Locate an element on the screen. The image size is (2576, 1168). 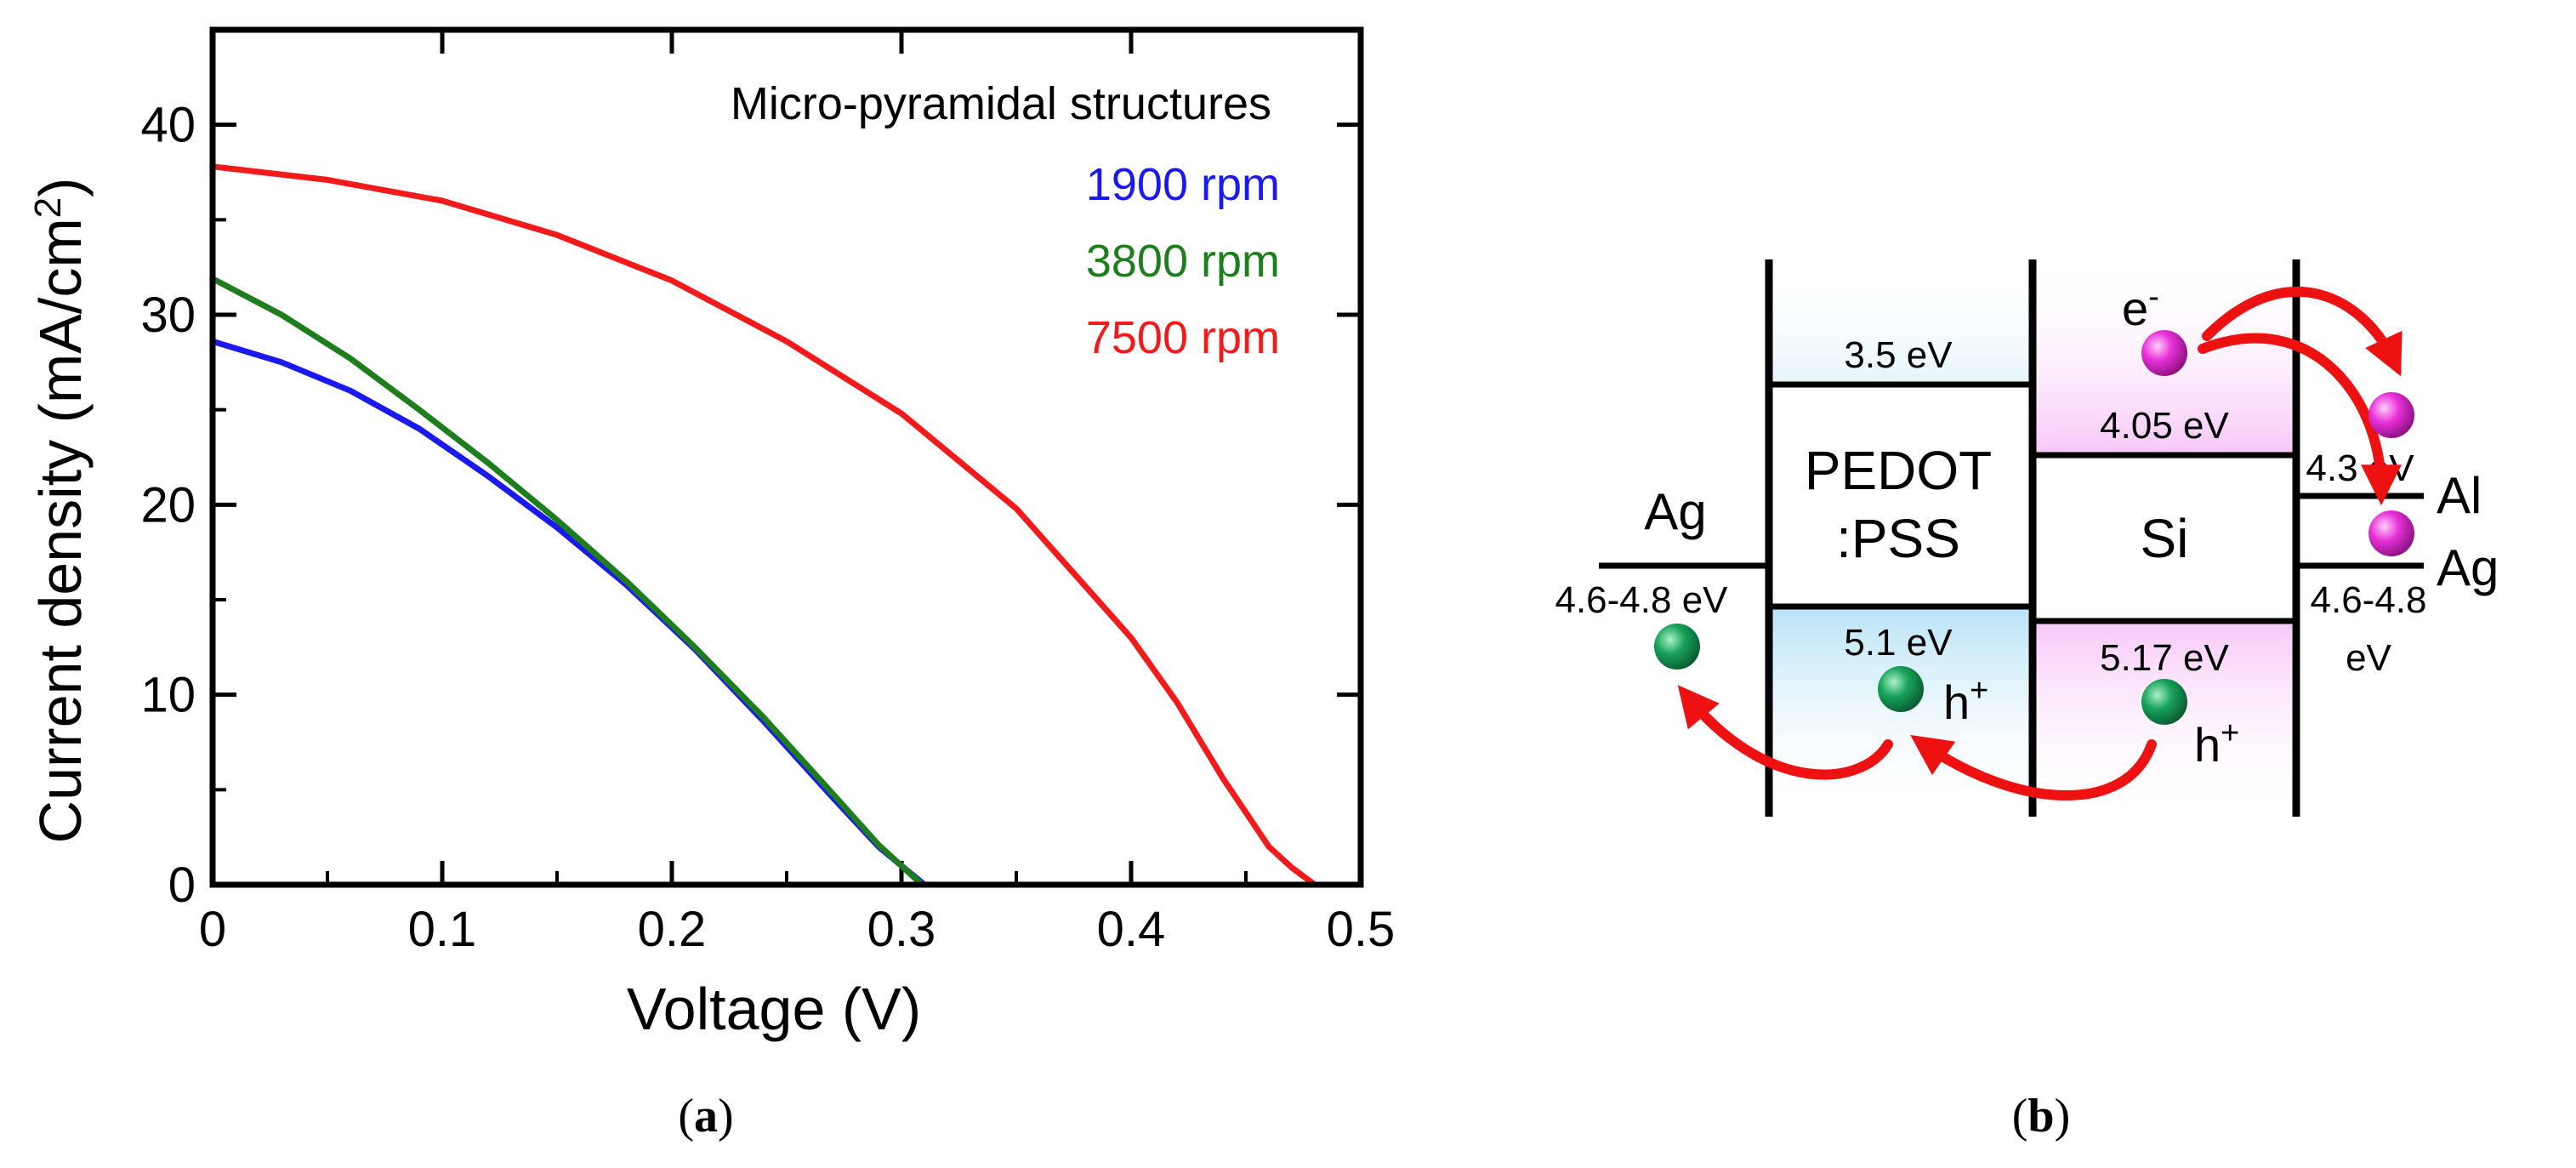
panel-b-letter: b is located at coordinates (2040, 1116).